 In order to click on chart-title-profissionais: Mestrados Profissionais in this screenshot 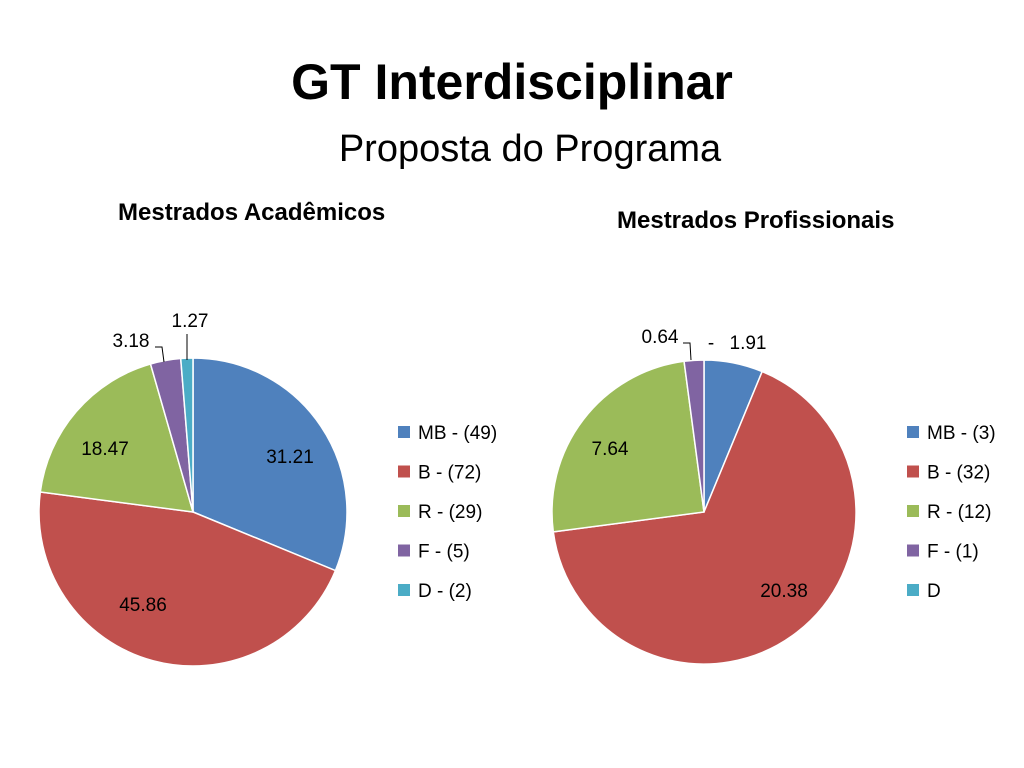, I will do `click(756, 220)`.